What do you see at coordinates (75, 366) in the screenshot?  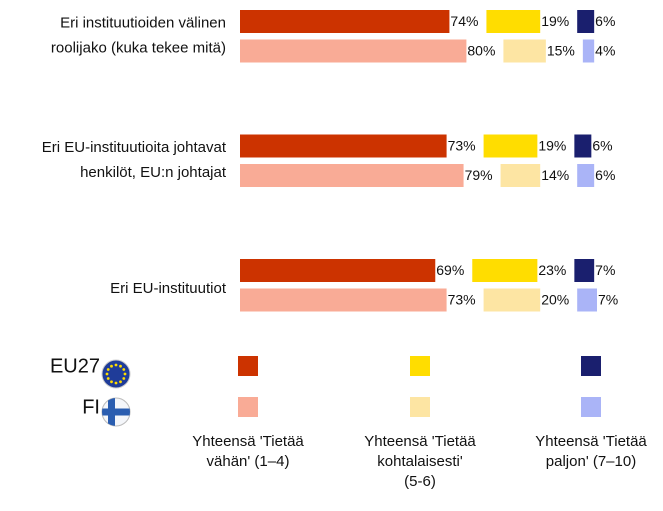 I see `legend-row-label: EU27` at bounding box center [75, 366].